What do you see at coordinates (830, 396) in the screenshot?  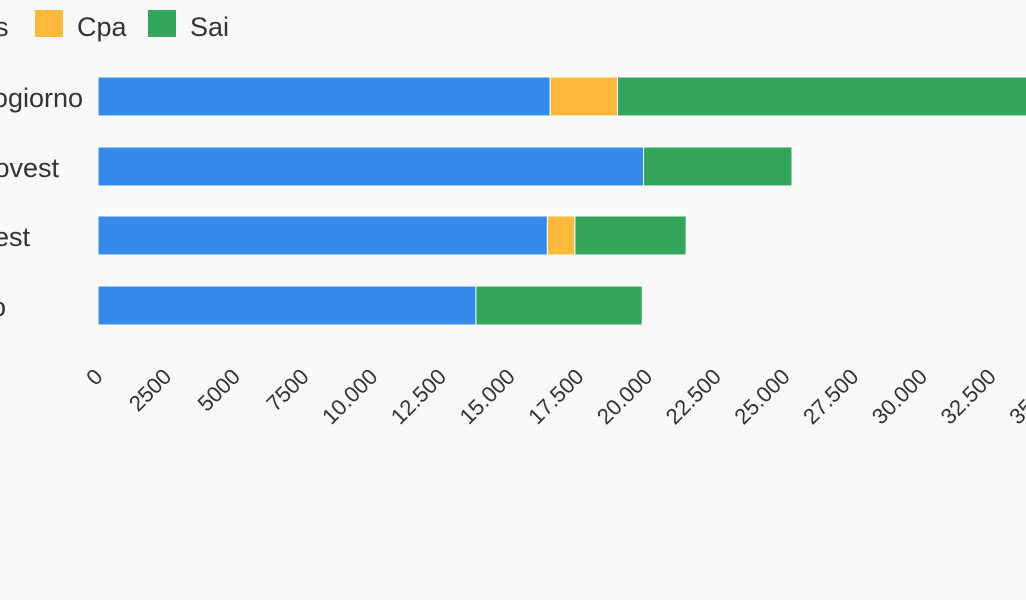 I see `x-tick-27-500: 27.500` at bounding box center [830, 396].